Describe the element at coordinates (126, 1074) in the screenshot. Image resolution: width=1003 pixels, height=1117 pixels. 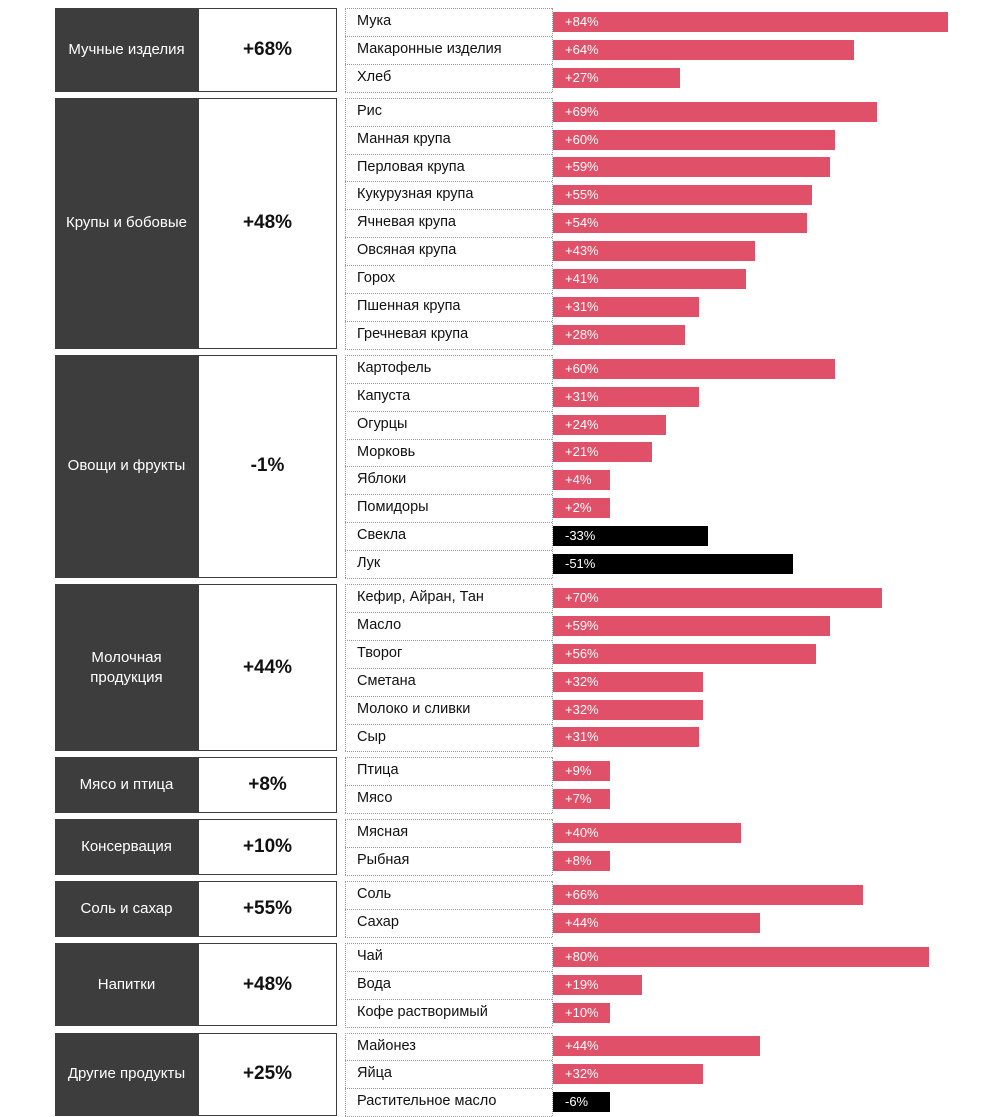
I see `category-name: Другие продукты` at that location.